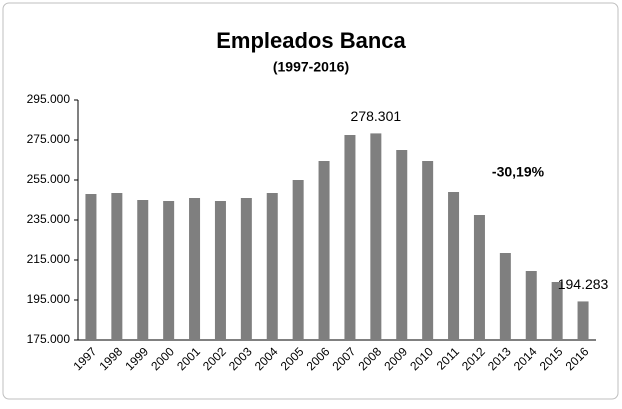 The image size is (622, 409). Describe the element at coordinates (49, 339) in the screenshot. I see `y-tick-label: 175.000` at that location.